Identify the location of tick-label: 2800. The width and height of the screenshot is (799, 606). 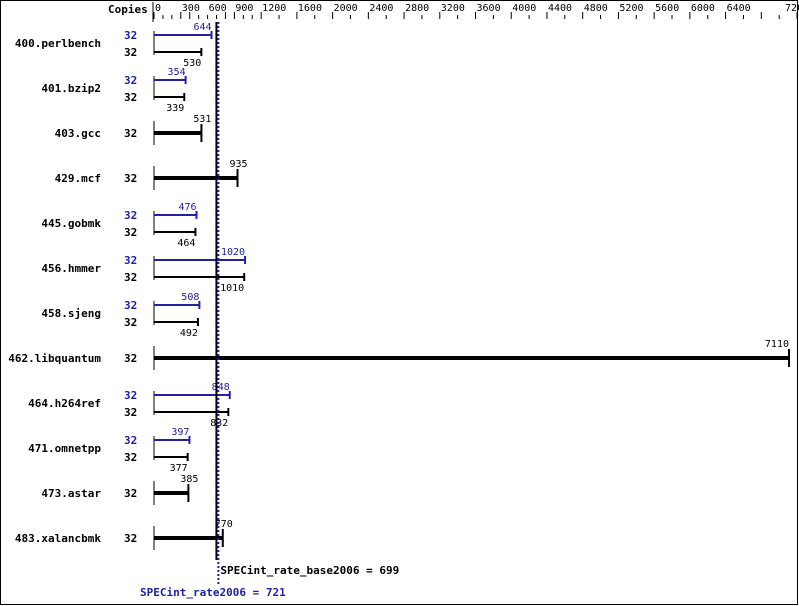
(417, 8).